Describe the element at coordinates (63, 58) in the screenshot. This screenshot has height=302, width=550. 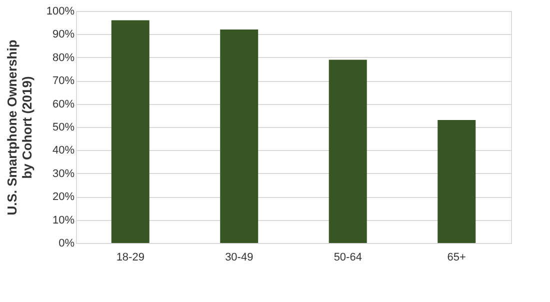
I see `y-tick-label: 80%` at that location.